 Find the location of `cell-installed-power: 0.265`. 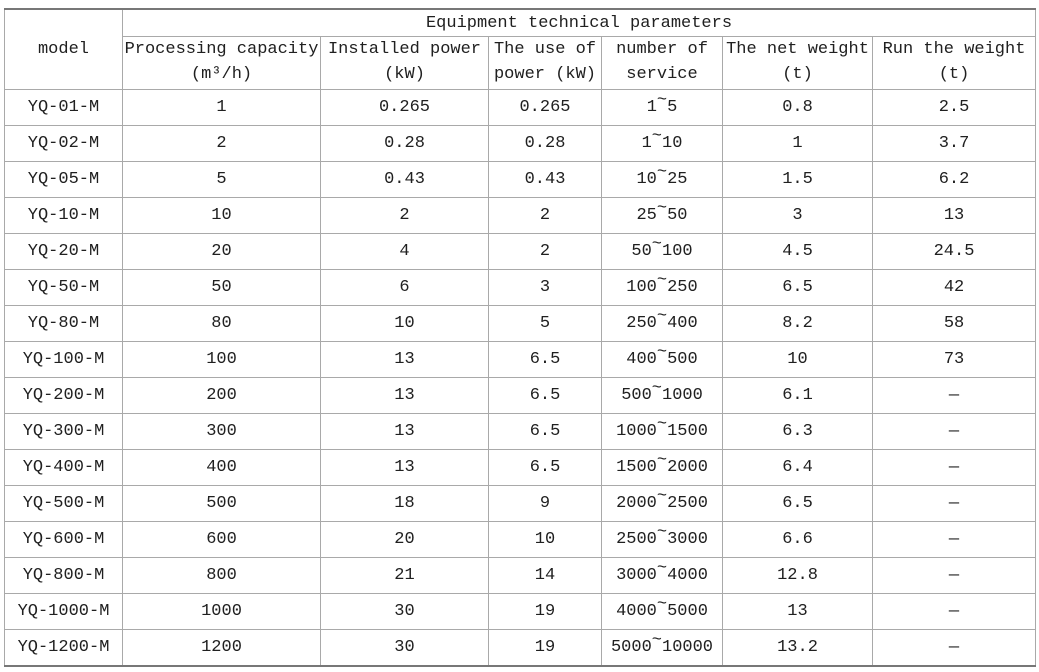

cell-installed-power: 0.265 is located at coordinates (404, 107).